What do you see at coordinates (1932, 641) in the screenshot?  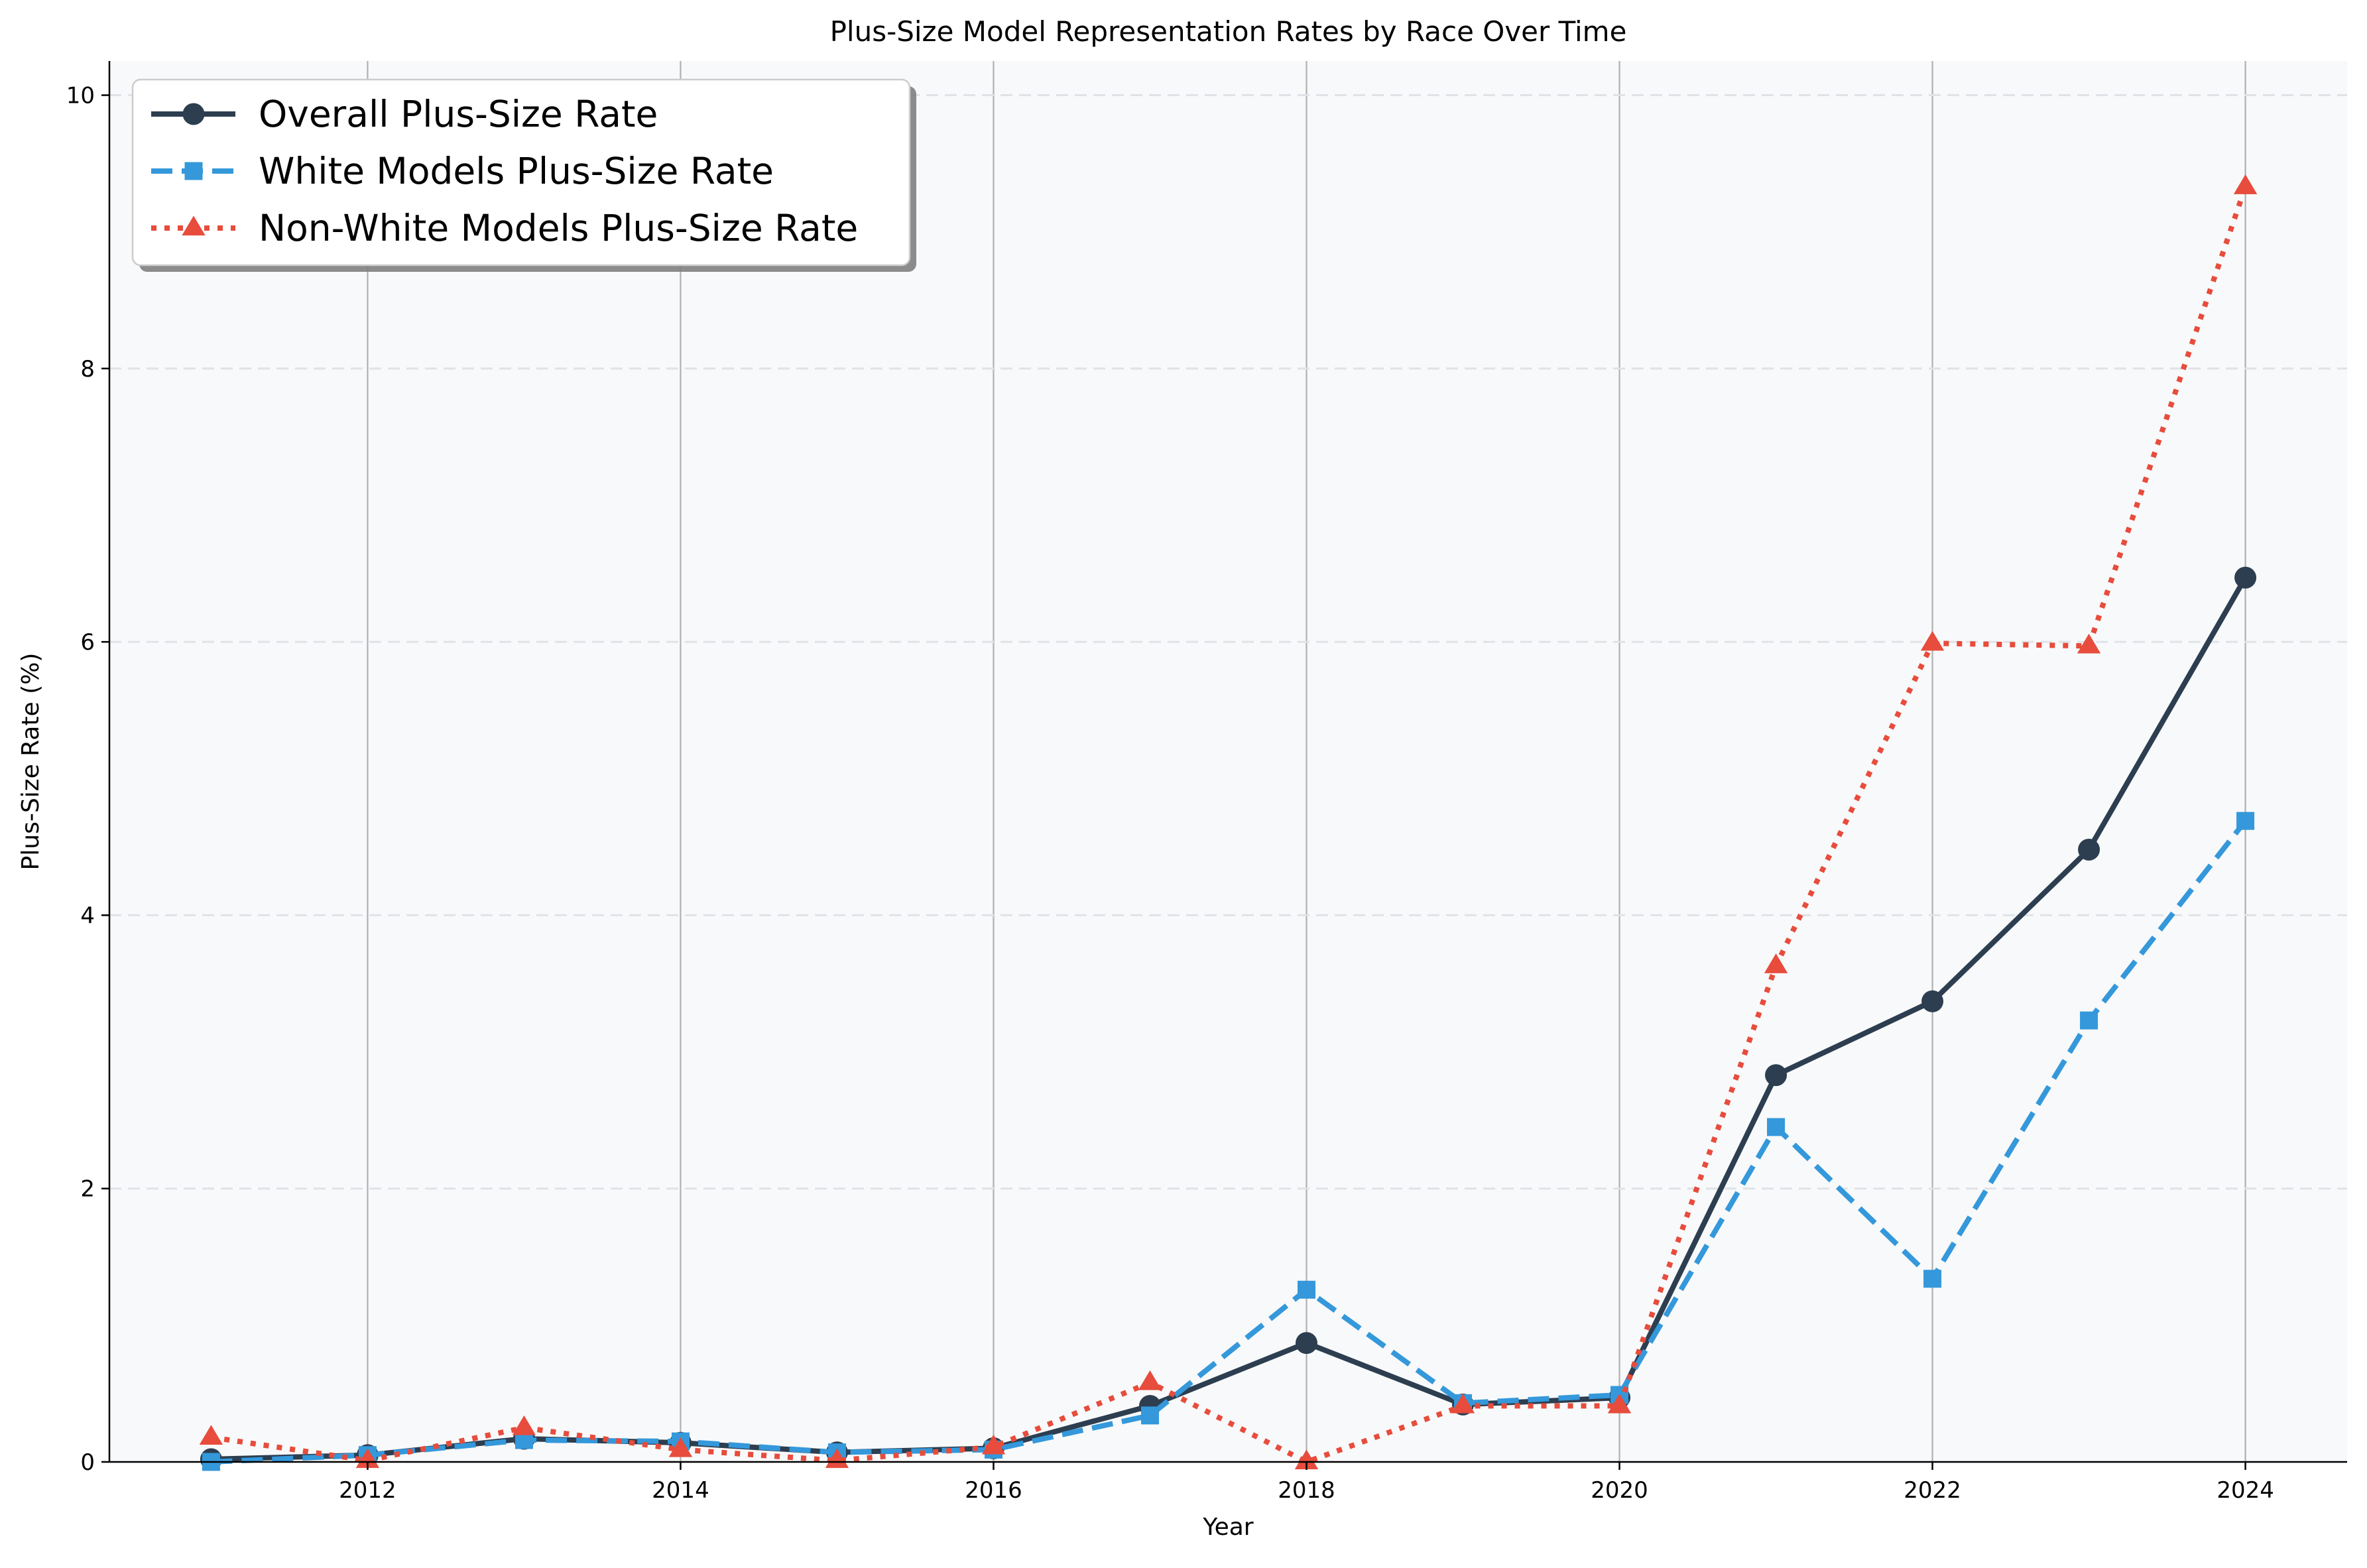 I see `series-2-point-2022` at bounding box center [1932, 641].